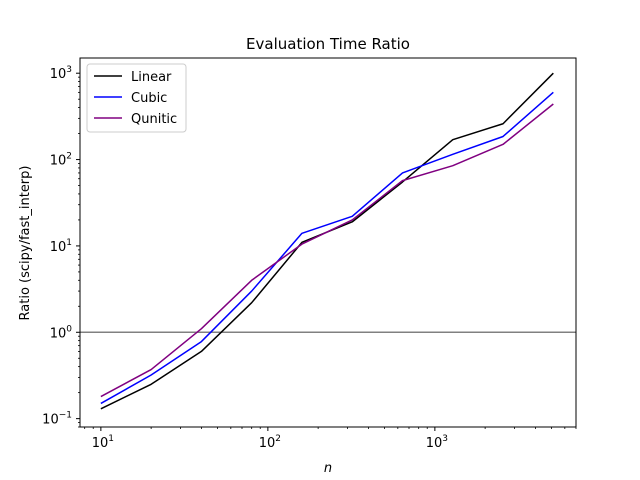 Image resolution: width=640 pixels, height=480 pixels. What do you see at coordinates (61, 246) in the screenshot?
I see `y-tick-label: 10¹` at bounding box center [61, 246].